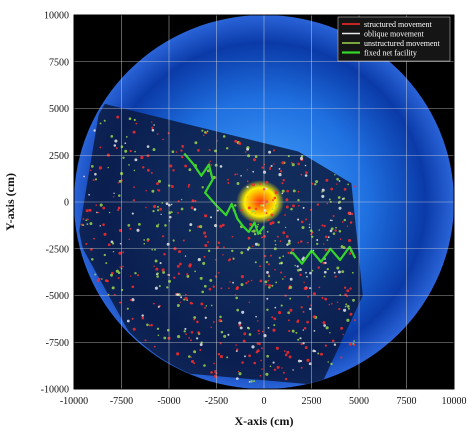 Image resolution: width=467 pixels, height=436 pixels. Describe the element at coordinates (59, 62) in the screenshot. I see `y-tick-label: 7500` at that location.